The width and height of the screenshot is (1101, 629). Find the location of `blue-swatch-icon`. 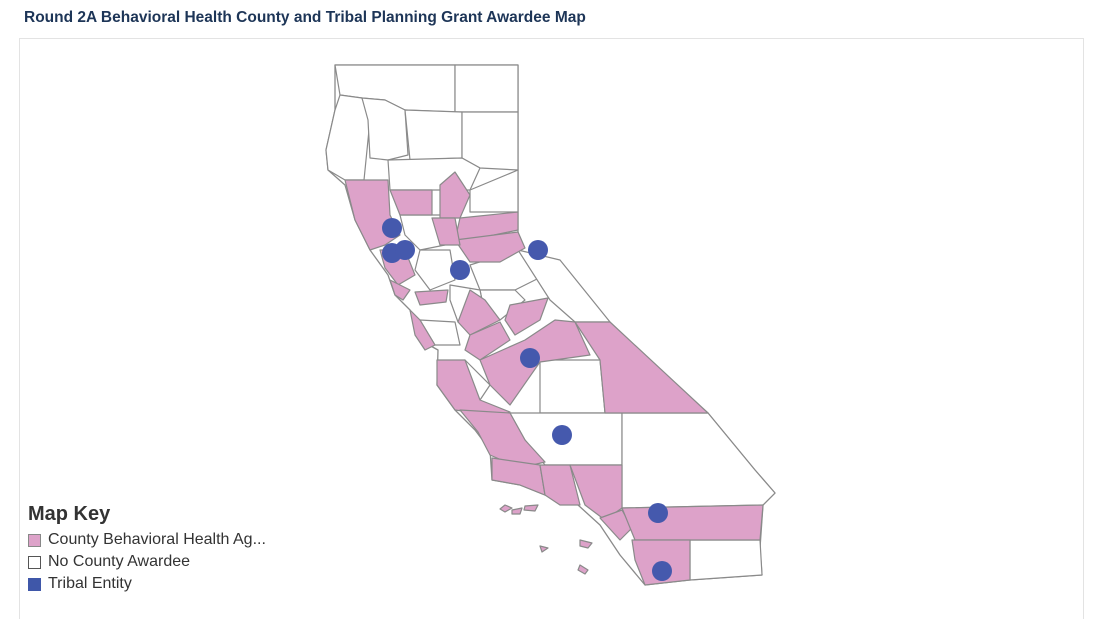

blue-swatch-icon is located at coordinates (34, 584).